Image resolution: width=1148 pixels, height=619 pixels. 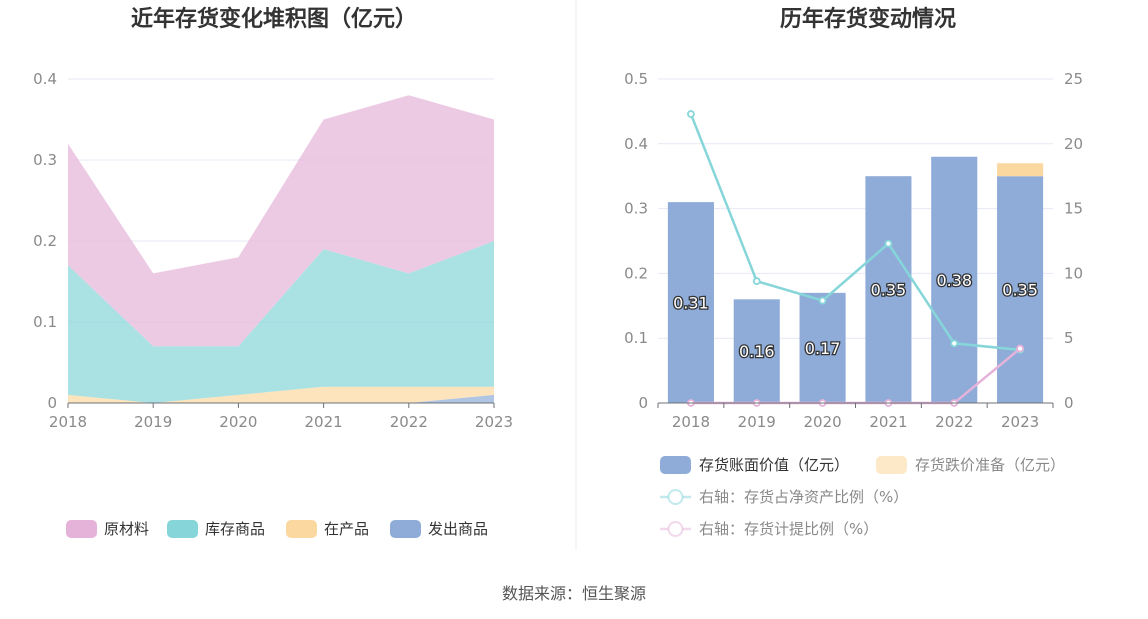 What do you see at coordinates (346, 529) in the screenshot?
I see `left-legend-label: 在产品` at bounding box center [346, 529].